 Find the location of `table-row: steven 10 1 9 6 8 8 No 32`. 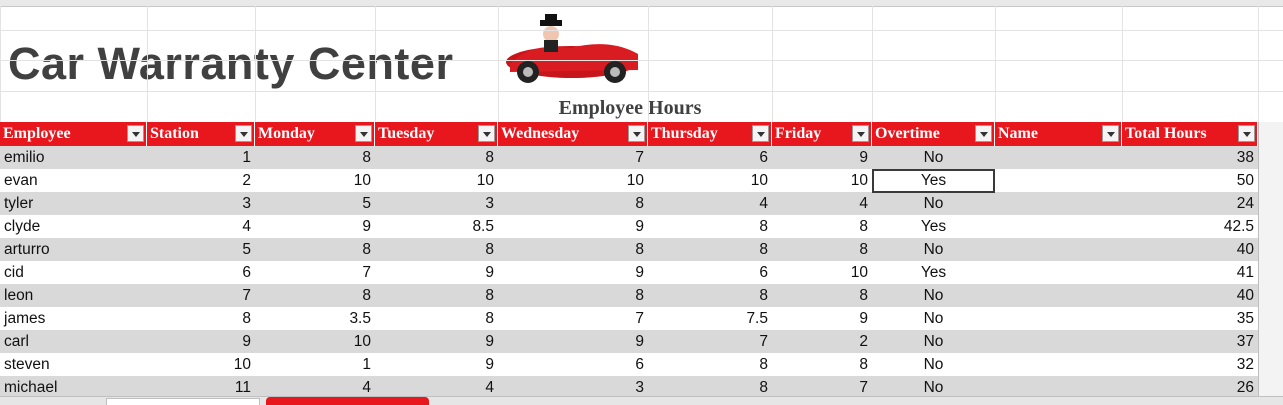

table-row: steven 10 1 9 6 8 8 No 32 is located at coordinates (629, 364).